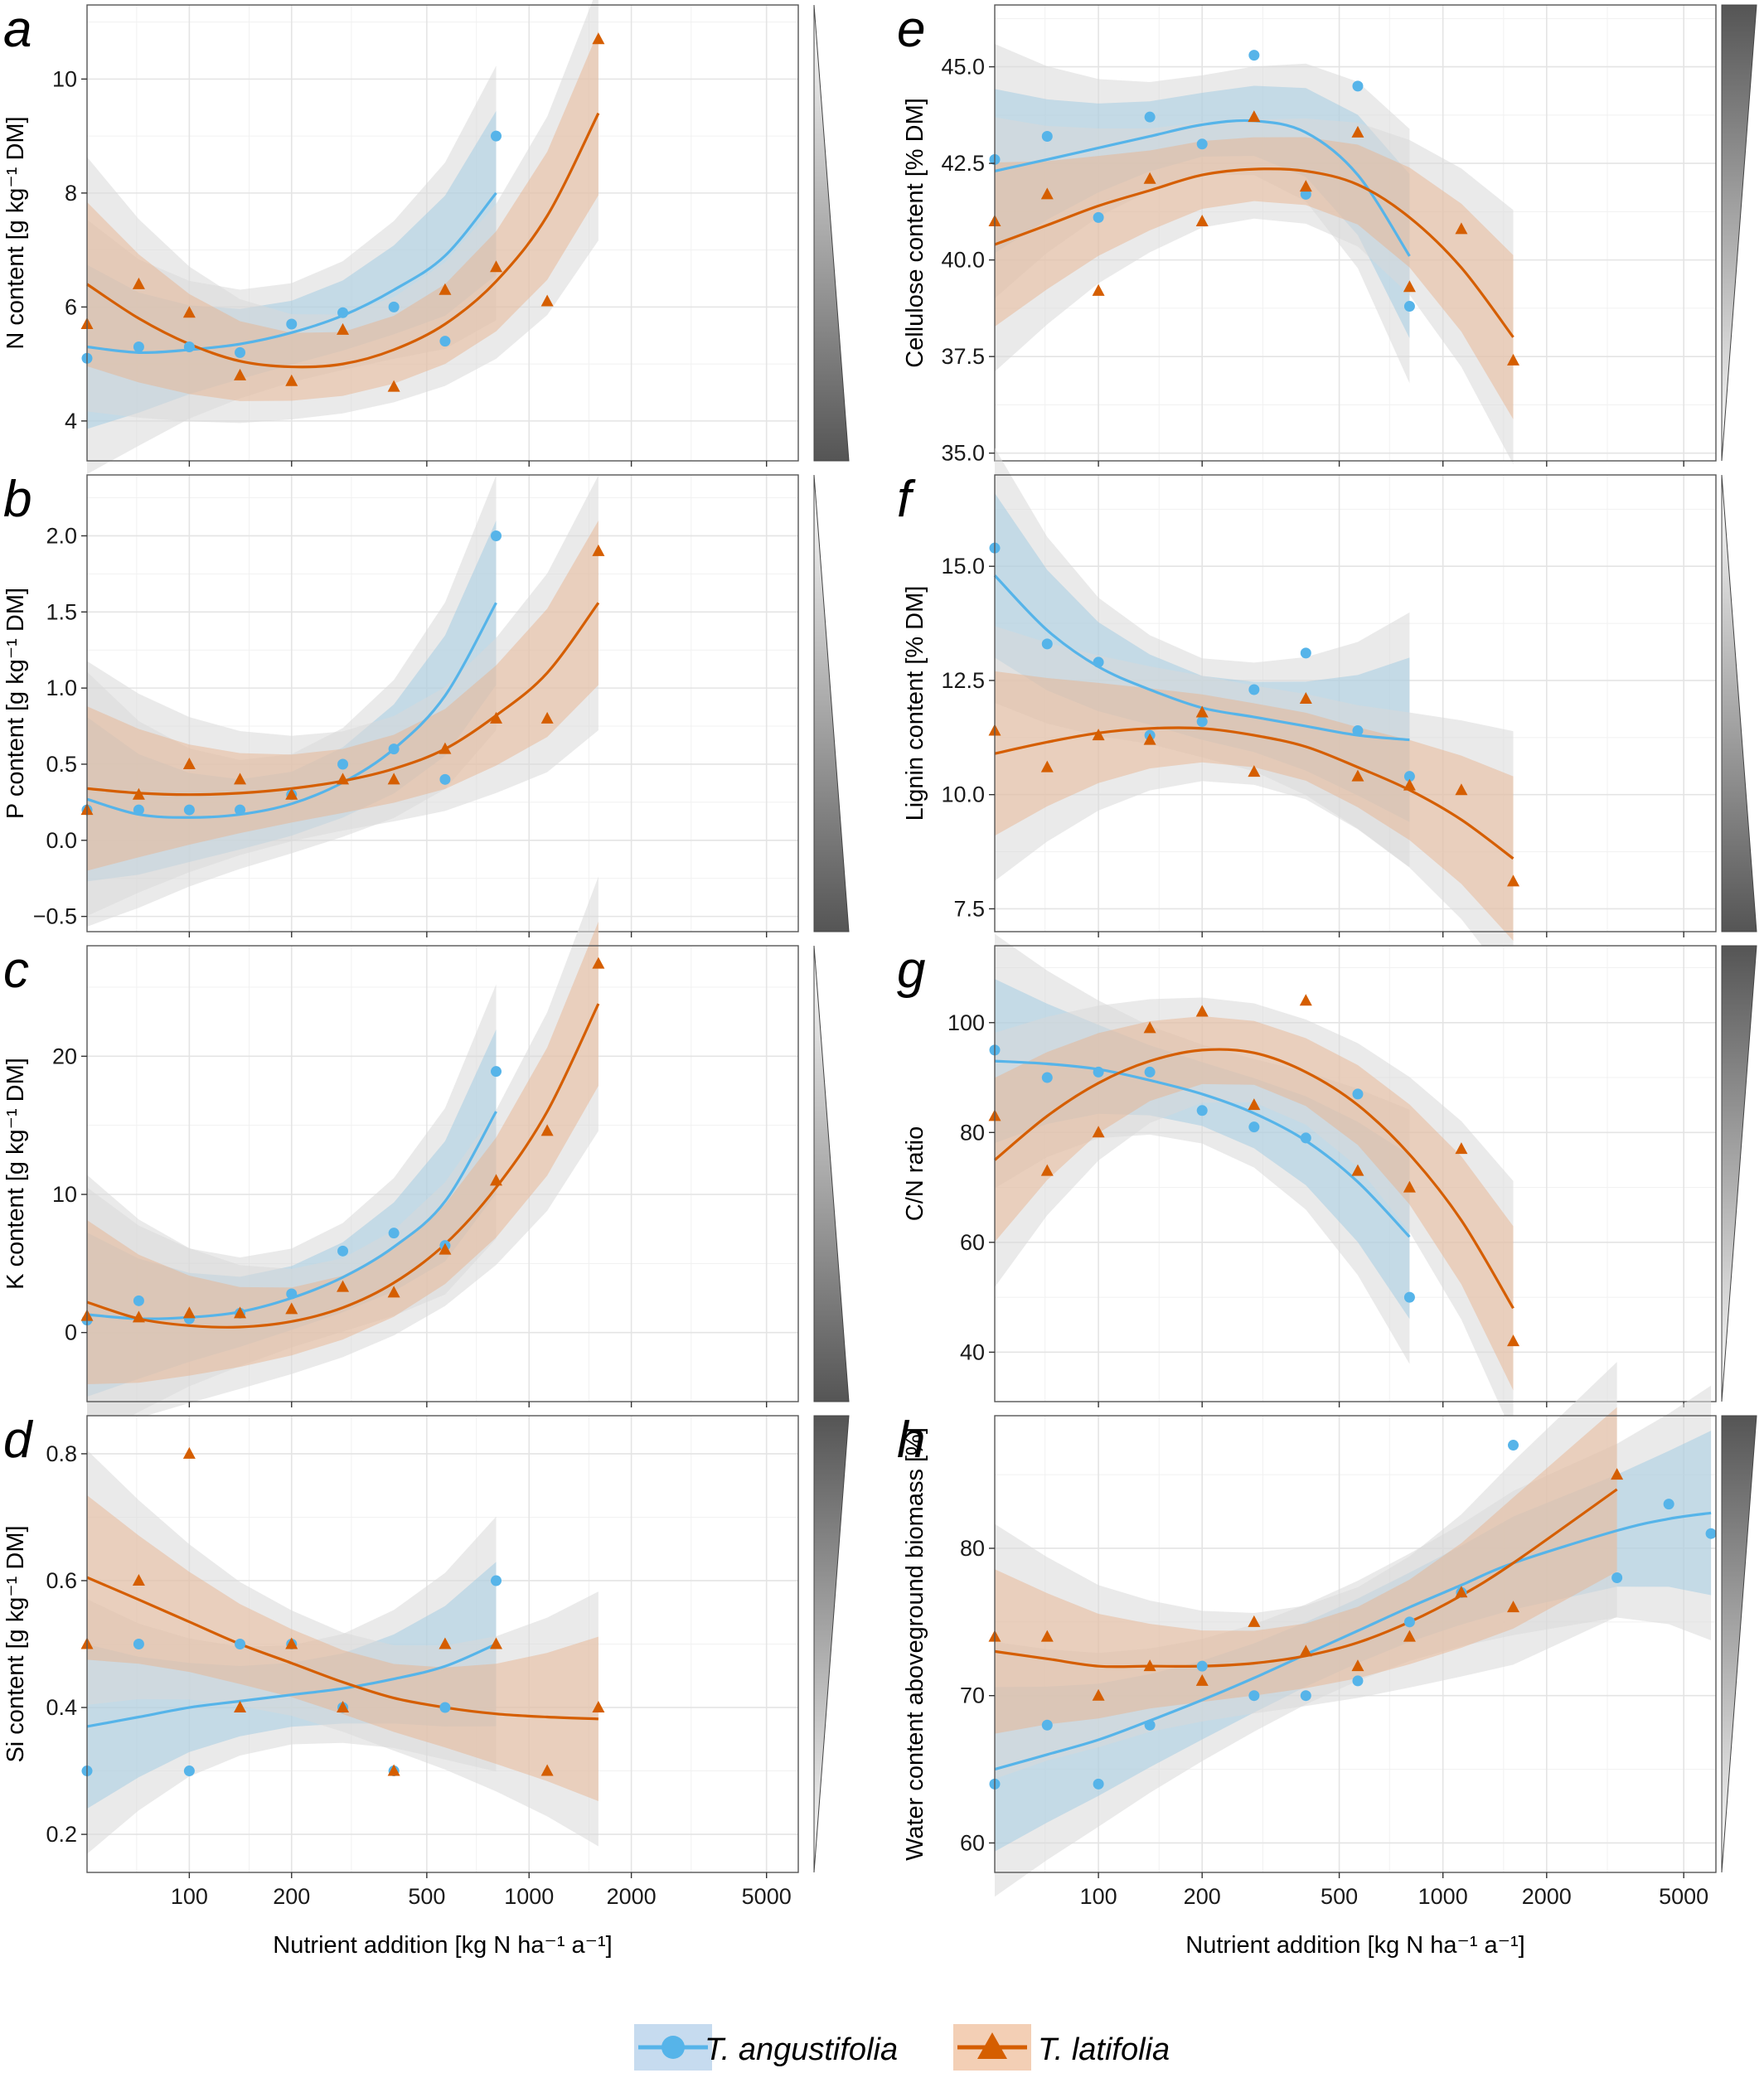 This screenshot has height=2073, width=1764. I want to click on legend-label-latifolia: T. latifolia, so click(1104, 2049).